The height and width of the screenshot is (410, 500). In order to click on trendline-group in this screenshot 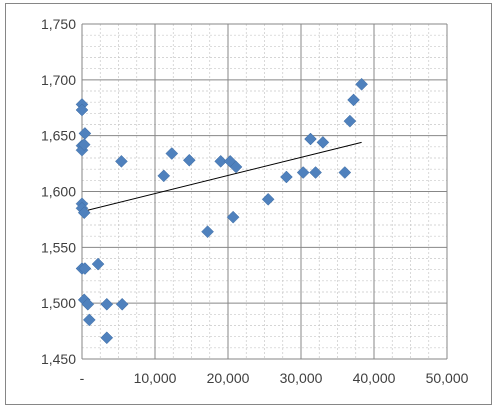, I will do `click(221, 177)`.